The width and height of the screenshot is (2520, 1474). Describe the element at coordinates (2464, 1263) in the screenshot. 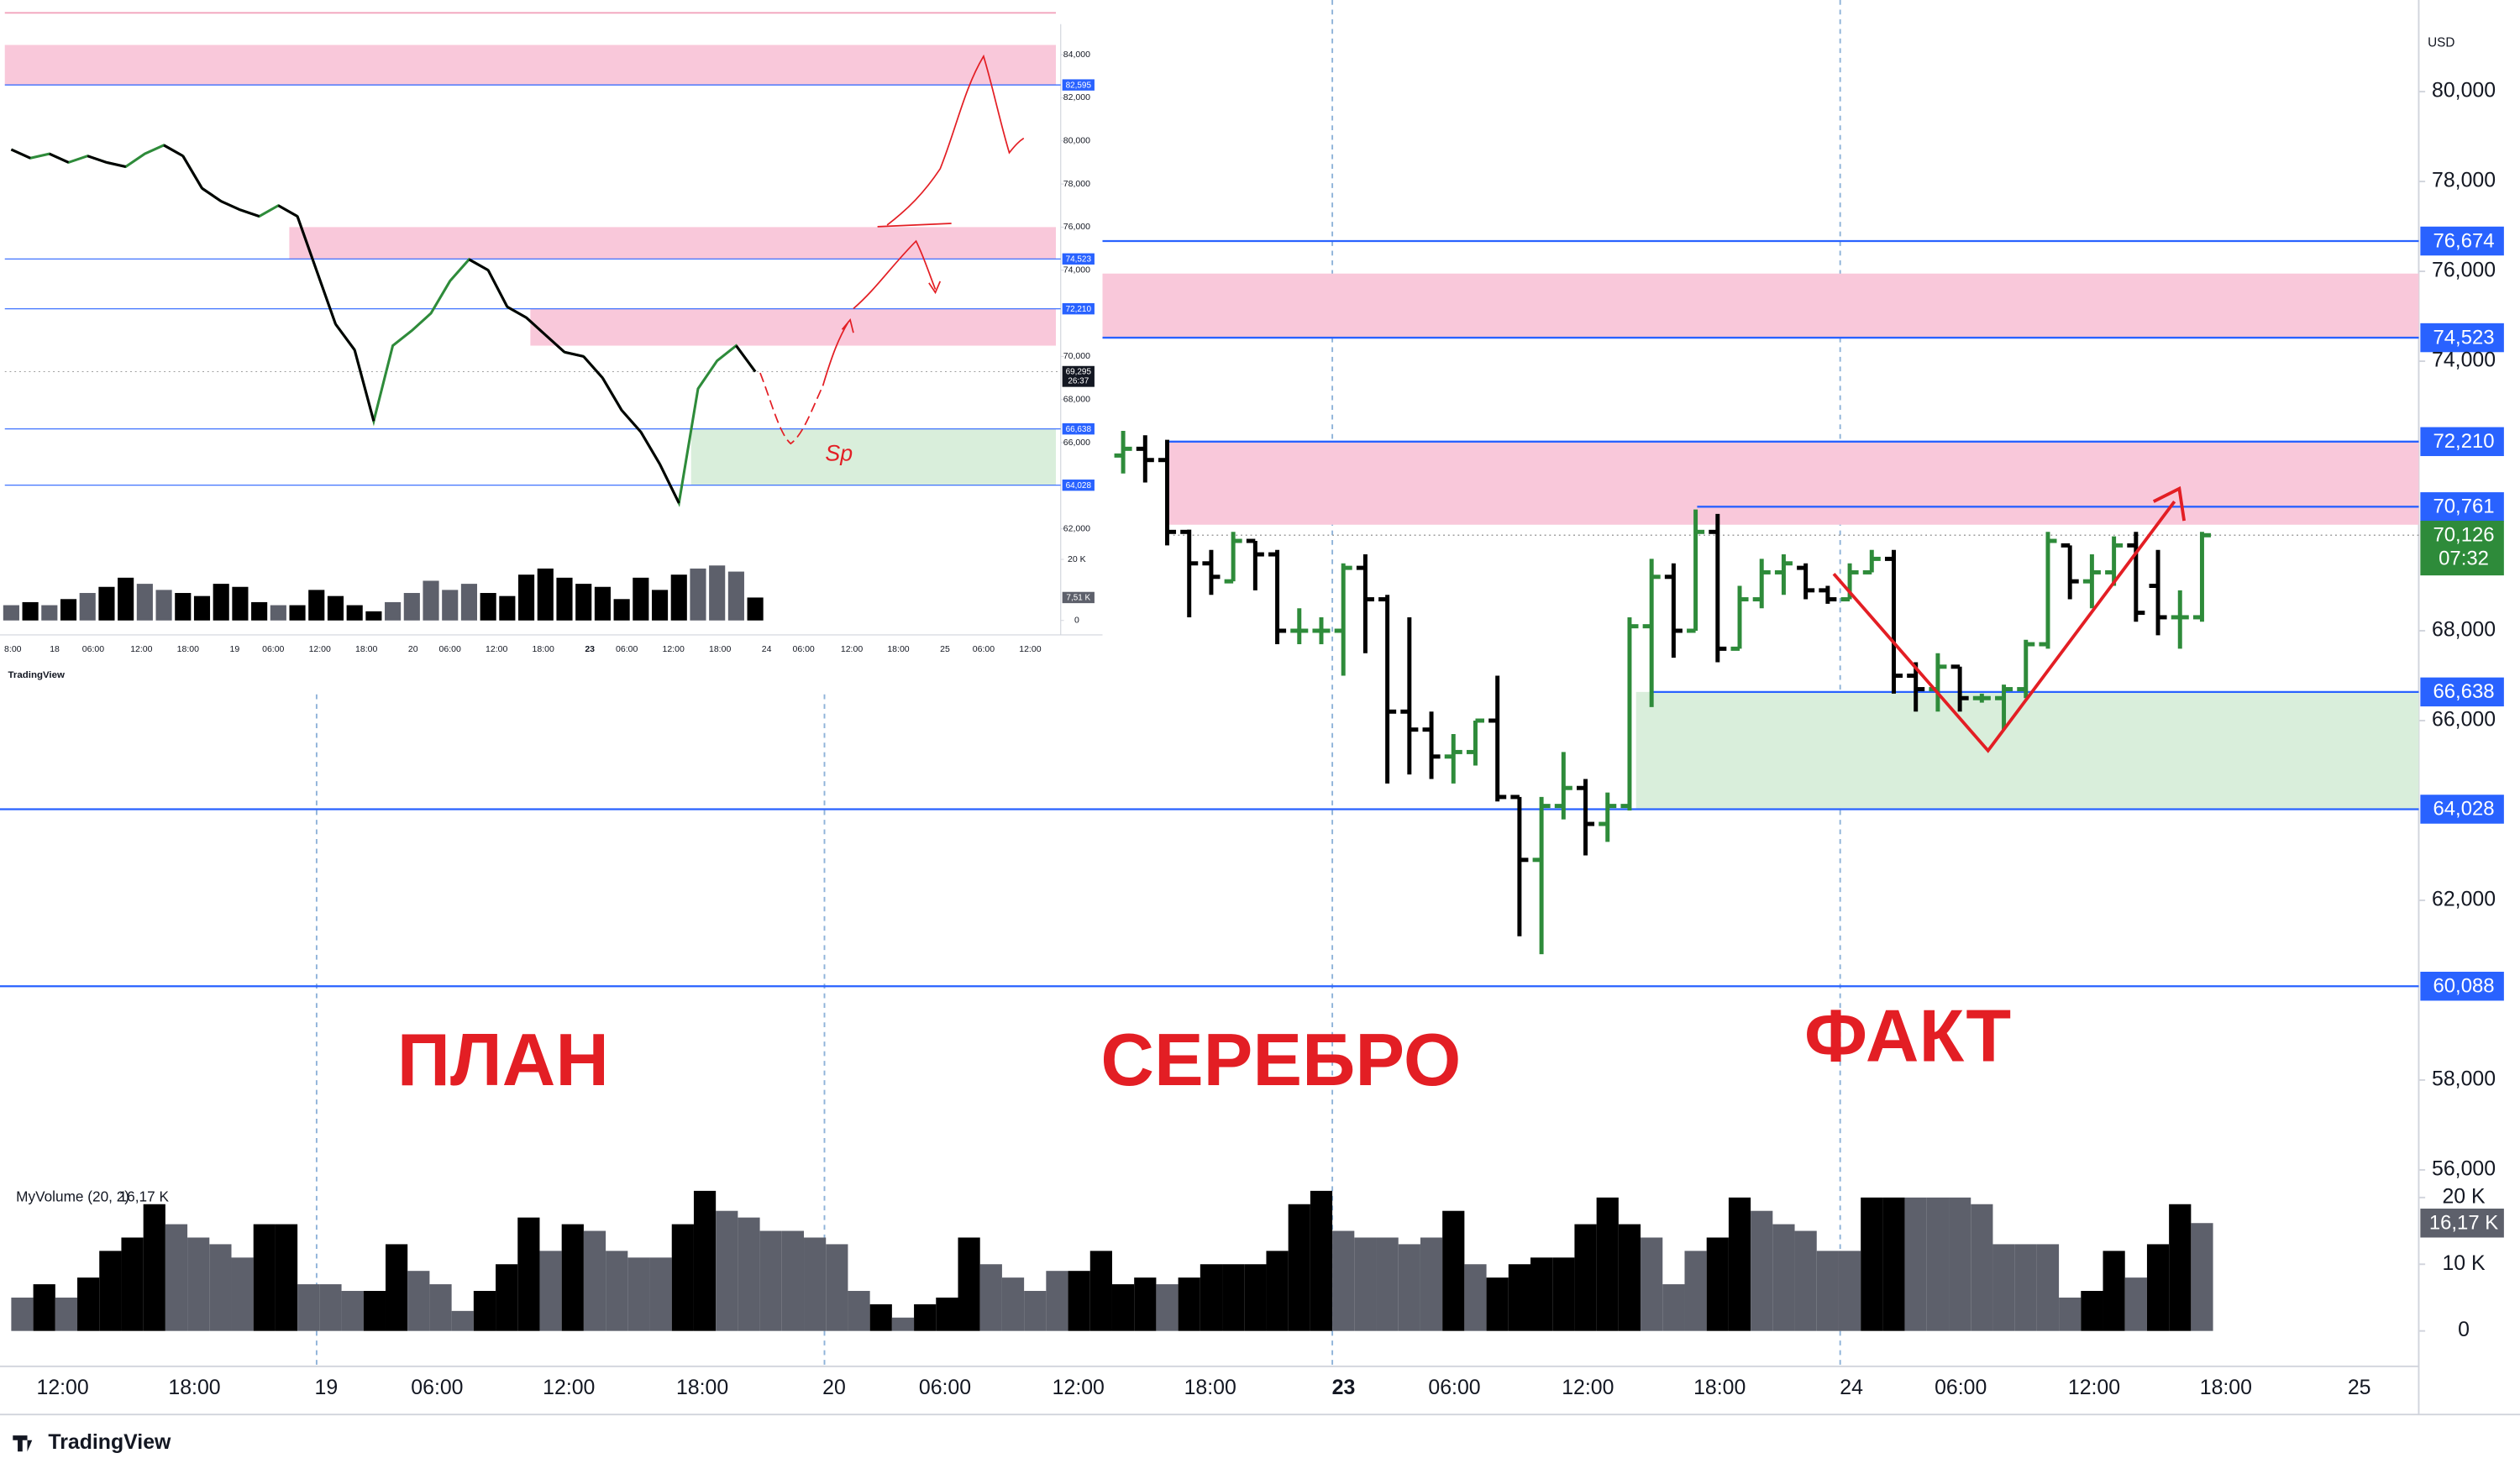

I see `volume-tick-label: 10 K` at that location.